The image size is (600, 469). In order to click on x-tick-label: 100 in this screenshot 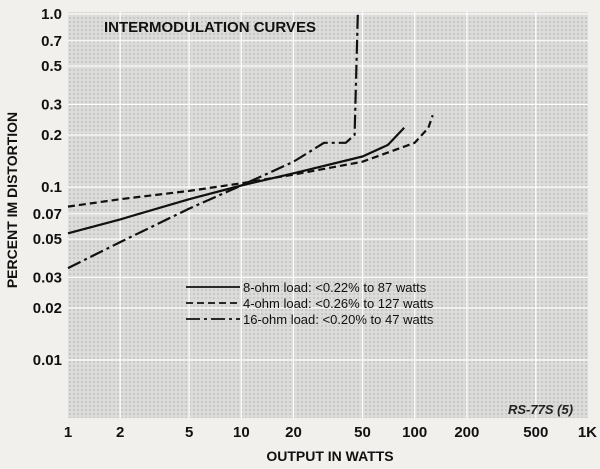, I will do `click(414, 432)`.